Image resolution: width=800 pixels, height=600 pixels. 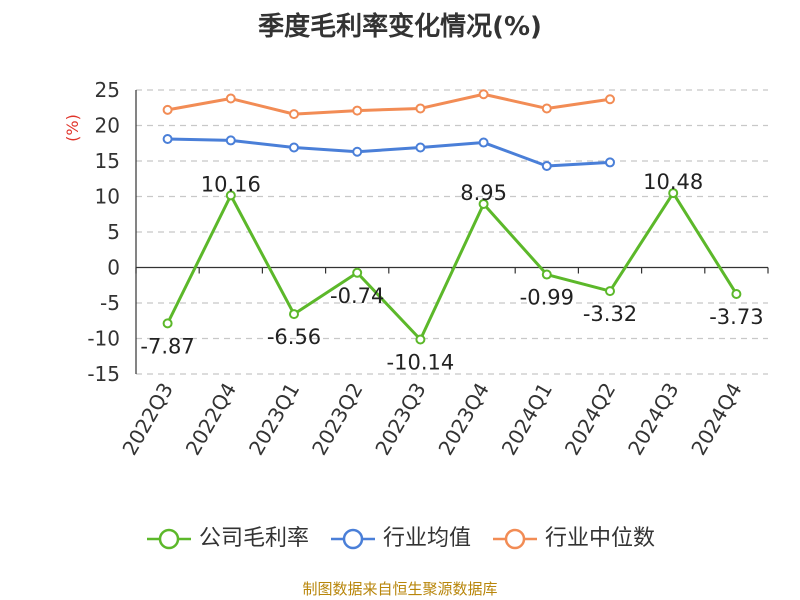 What do you see at coordinates (294, 337) in the screenshot?
I see `data-label: -6.56` at bounding box center [294, 337].